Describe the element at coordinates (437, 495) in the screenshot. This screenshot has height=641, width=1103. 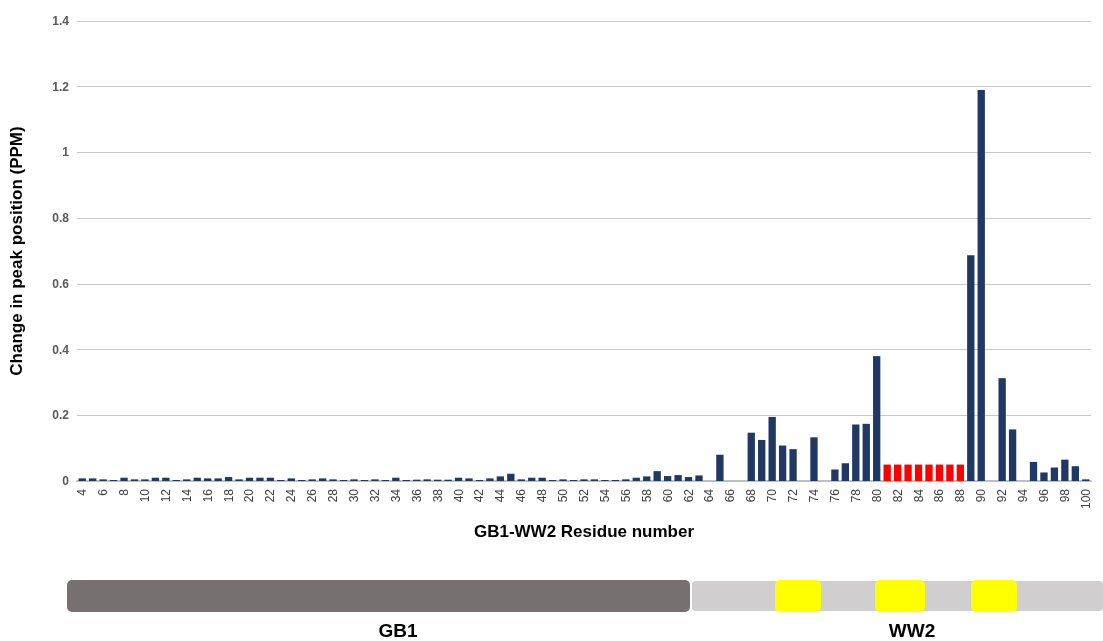
I see `x-tick-label: 38` at that location.